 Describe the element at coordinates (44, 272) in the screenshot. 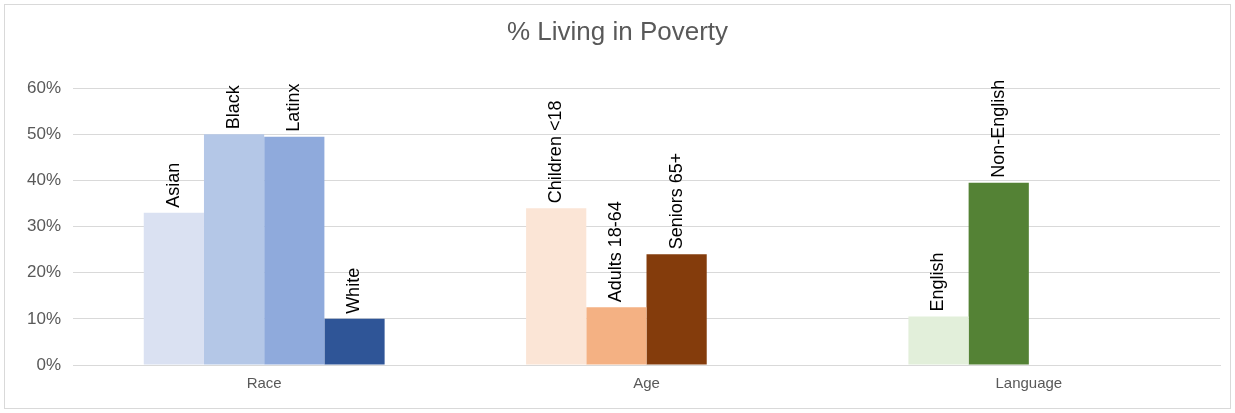

I see `y-tick-label: 20%` at that location.